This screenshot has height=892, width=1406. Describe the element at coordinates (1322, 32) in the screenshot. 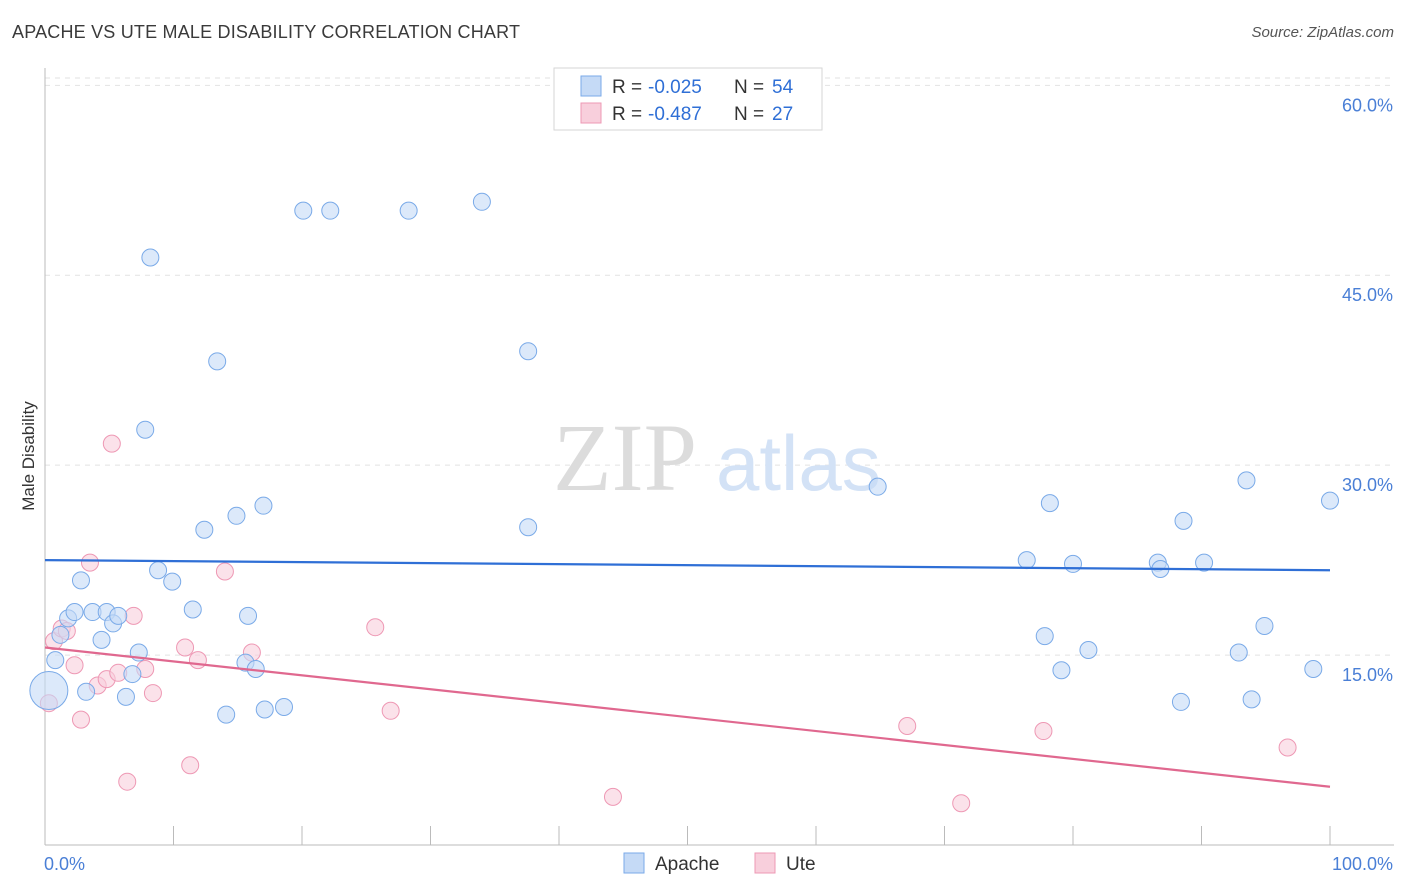

I see `chart-source: Source: ZipAtlas.com` at that location.